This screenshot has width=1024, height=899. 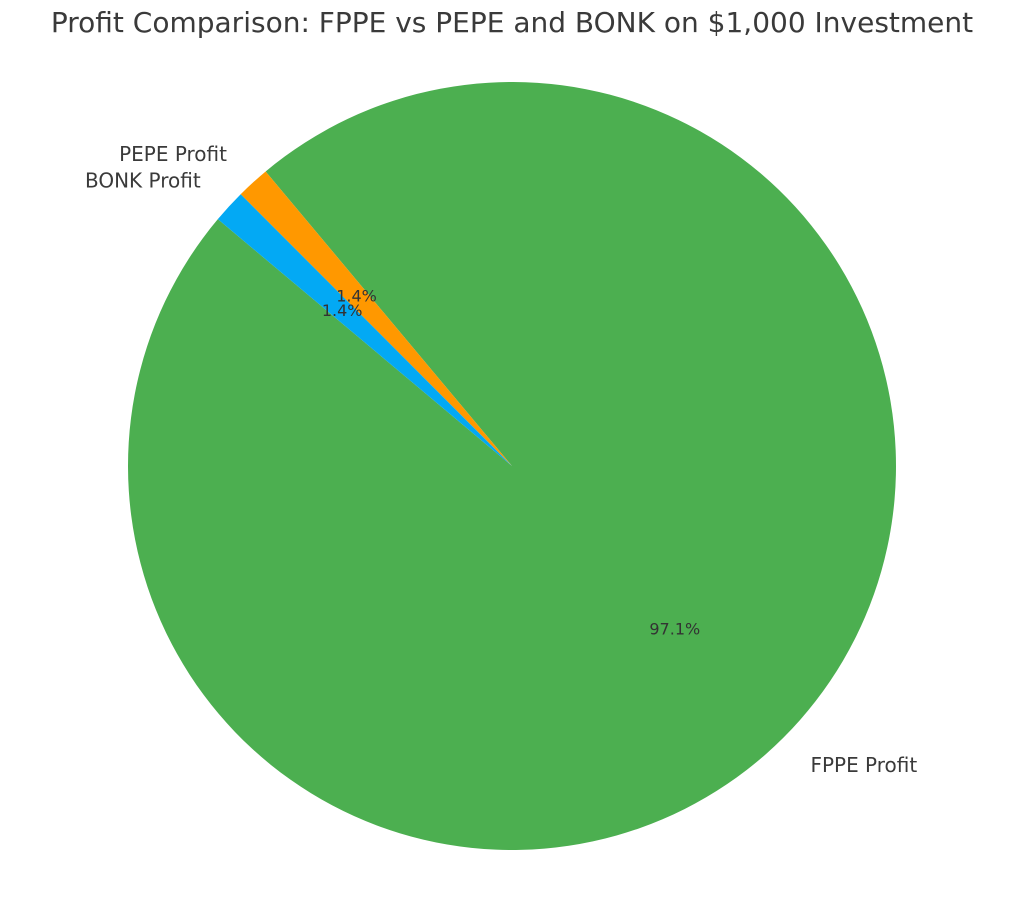 What do you see at coordinates (342, 310) in the screenshot?
I see `percent-label-bonk-profit: 1.4%` at bounding box center [342, 310].